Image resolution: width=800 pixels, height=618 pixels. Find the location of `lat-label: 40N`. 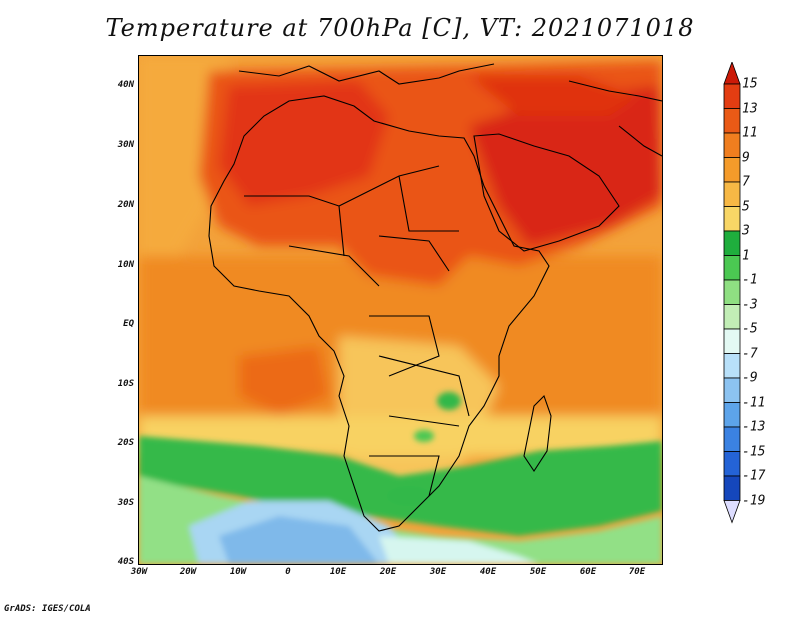

lat-label: 40N is located at coordinates (125, 85).